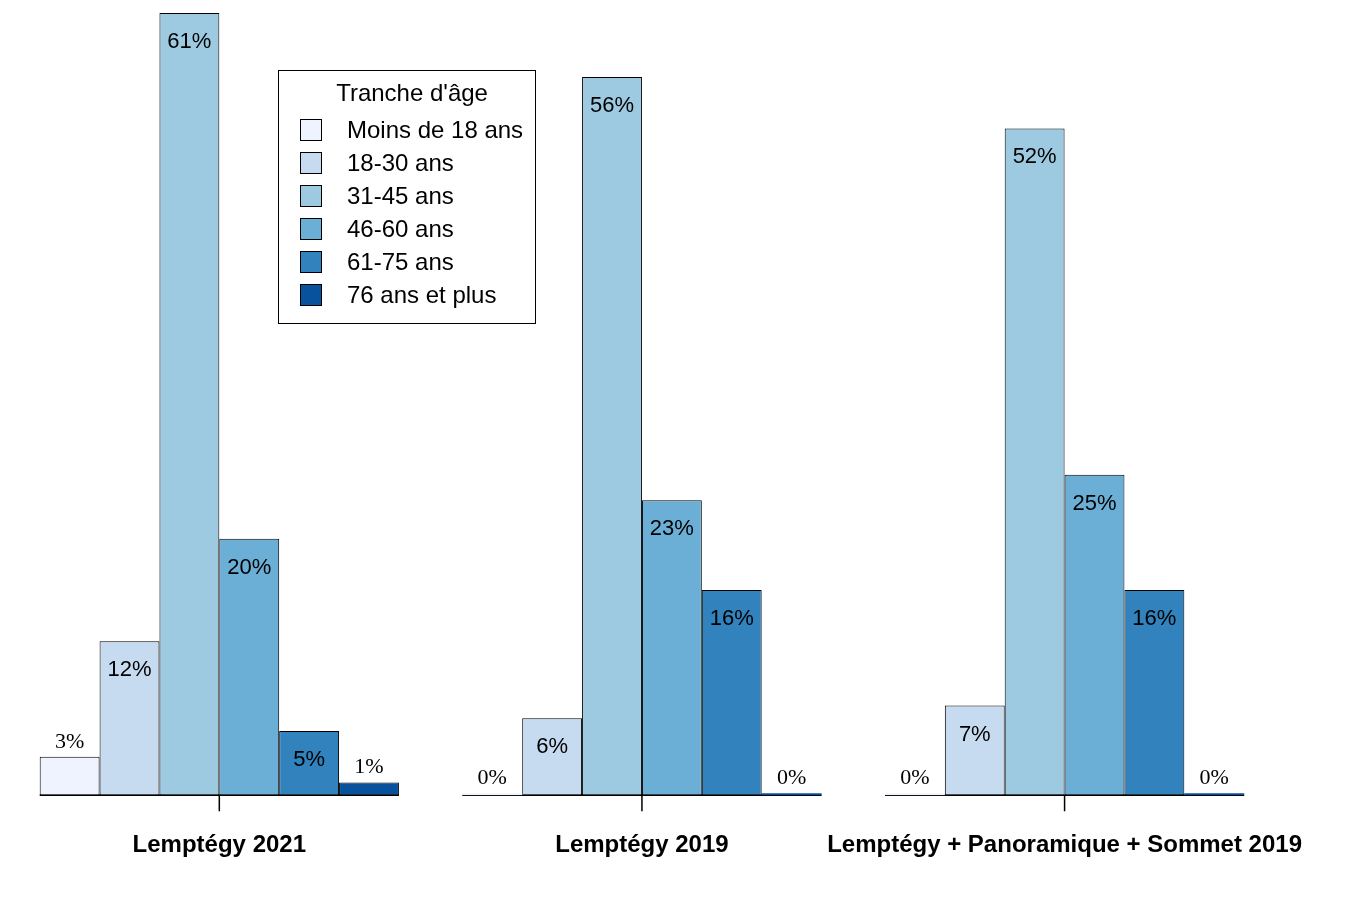  I want to click on x-tick-label: Lemptégy 2021, so click(219, 844).